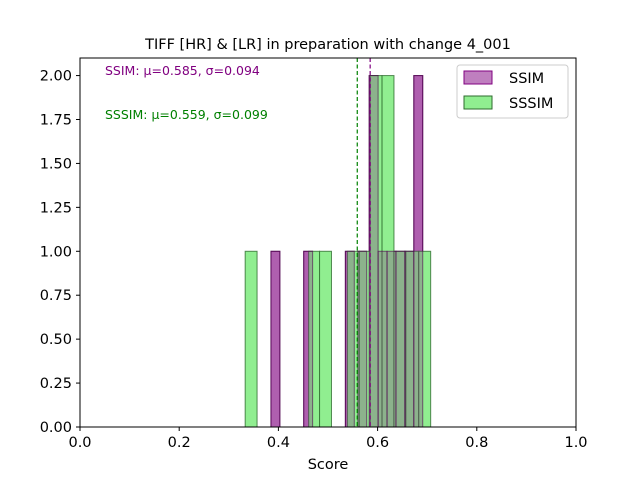  What do you see at coordinates (179, 443) in the screenshot?
I see `x-tick-label: 0.2` at bounding box center [179, 443].